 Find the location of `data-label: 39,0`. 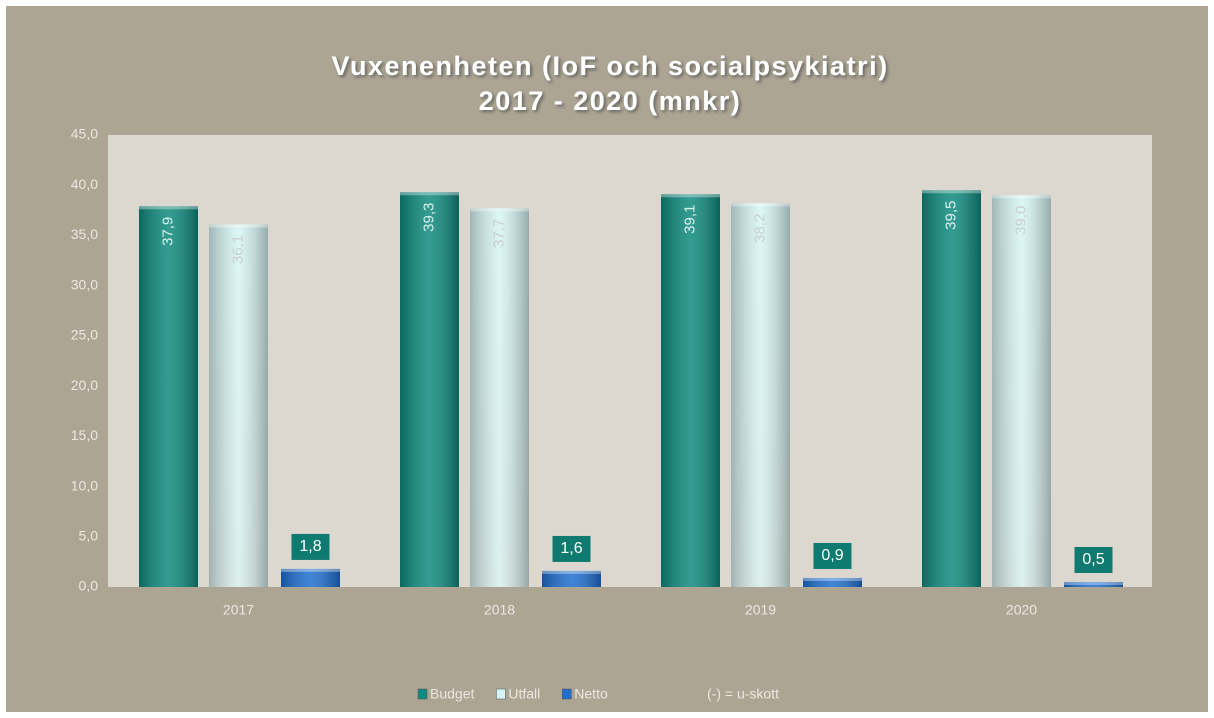

data-label: 39,0 is located at coordinates (1020, 220).